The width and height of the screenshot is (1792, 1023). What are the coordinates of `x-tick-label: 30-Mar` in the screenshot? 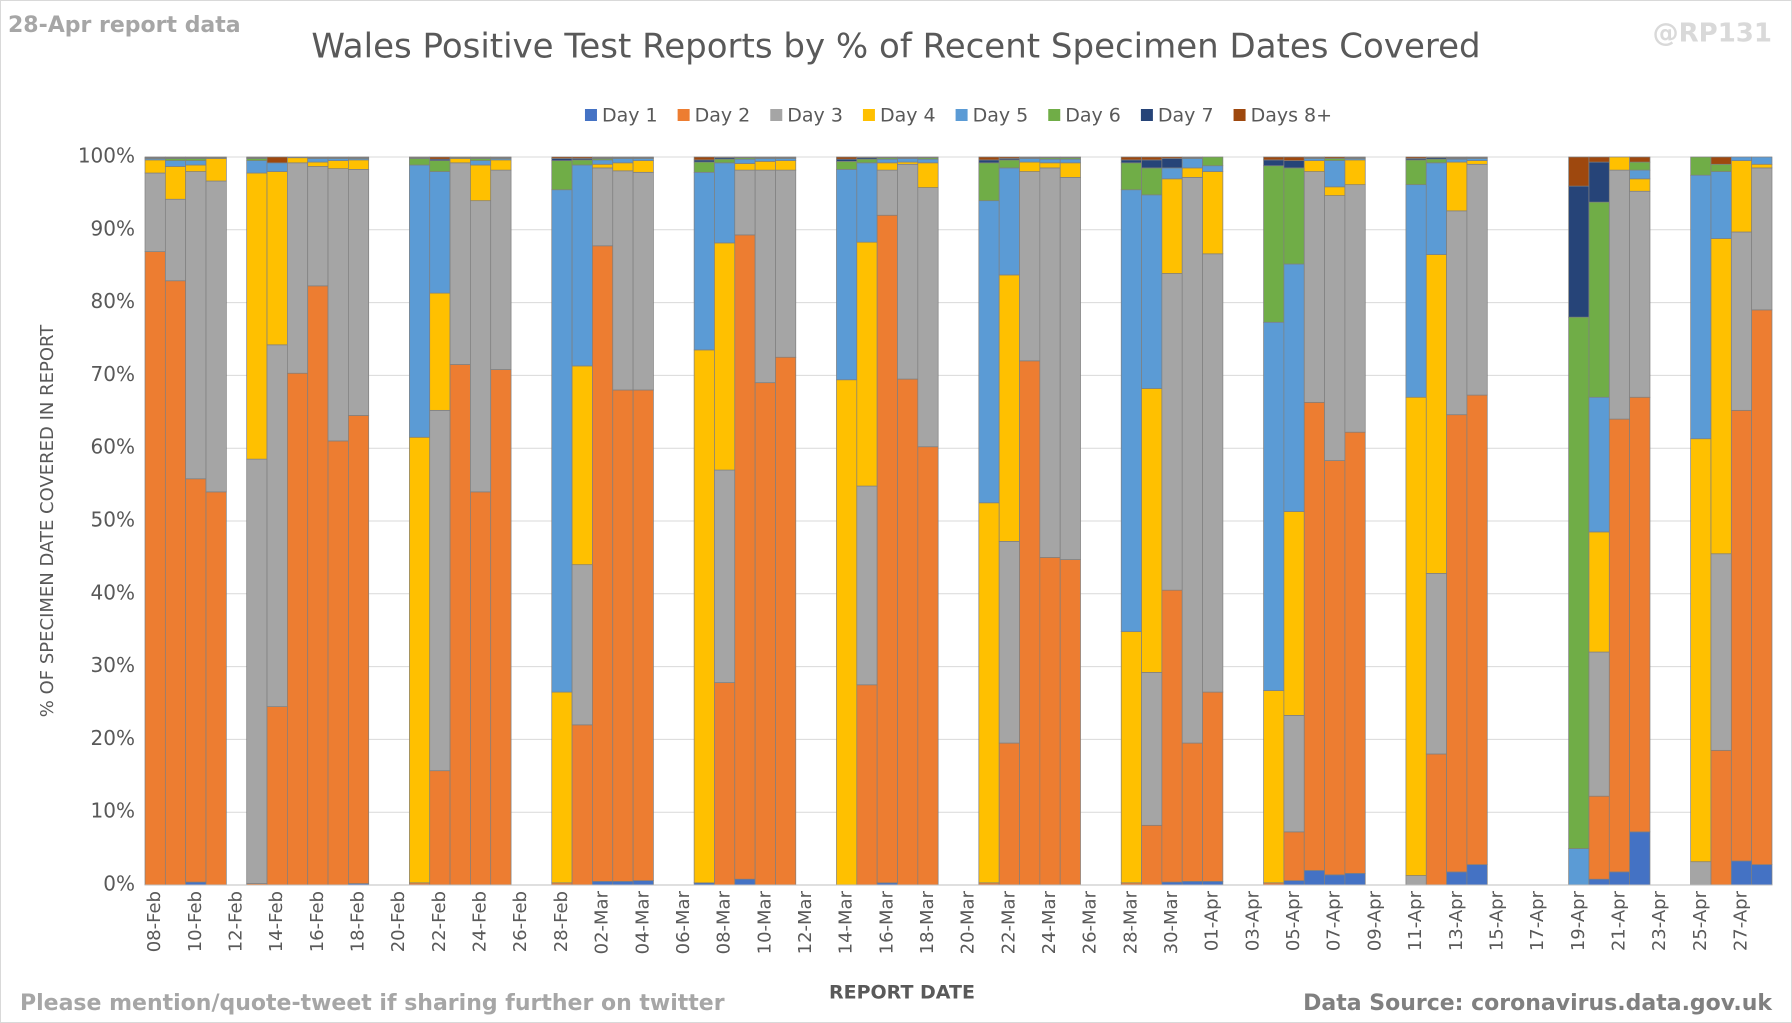 It's located at (1171, 922).